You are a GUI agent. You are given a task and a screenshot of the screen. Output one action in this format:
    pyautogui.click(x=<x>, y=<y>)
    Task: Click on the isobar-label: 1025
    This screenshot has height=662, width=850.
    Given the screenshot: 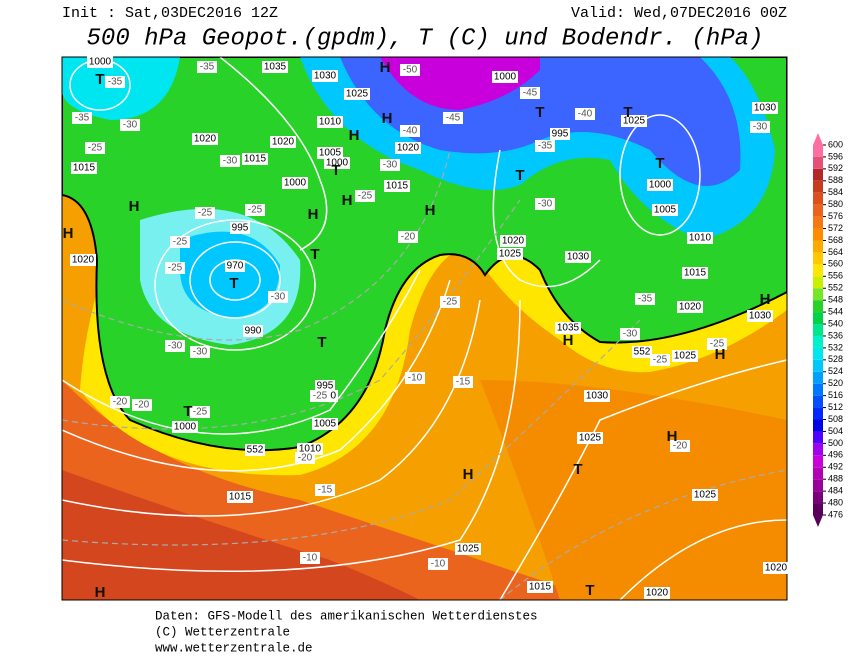 What is the action you would take?
    pyautogui.click(x=590, y=438)
    